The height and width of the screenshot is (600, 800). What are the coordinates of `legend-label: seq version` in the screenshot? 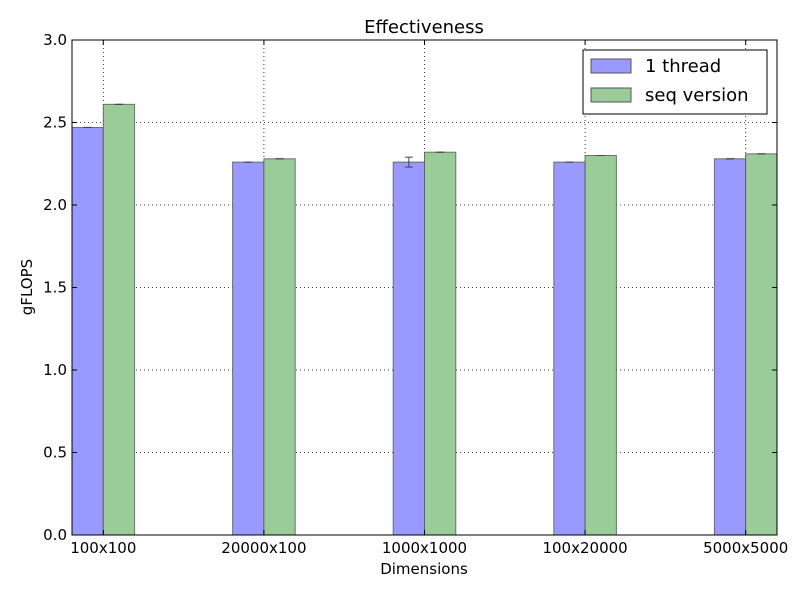 It's located at (697, 95).